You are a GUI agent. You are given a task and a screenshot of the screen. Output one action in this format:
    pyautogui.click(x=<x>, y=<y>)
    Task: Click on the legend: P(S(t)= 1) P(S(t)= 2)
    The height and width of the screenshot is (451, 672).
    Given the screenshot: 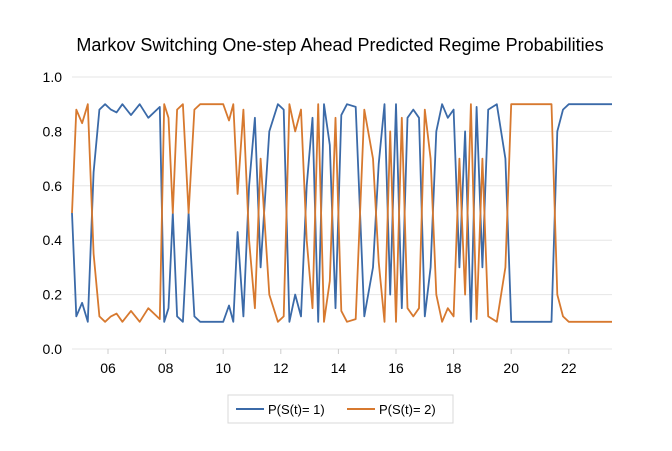 What is the action you would take?
    pyautogui.click(x=340, y=409)
    